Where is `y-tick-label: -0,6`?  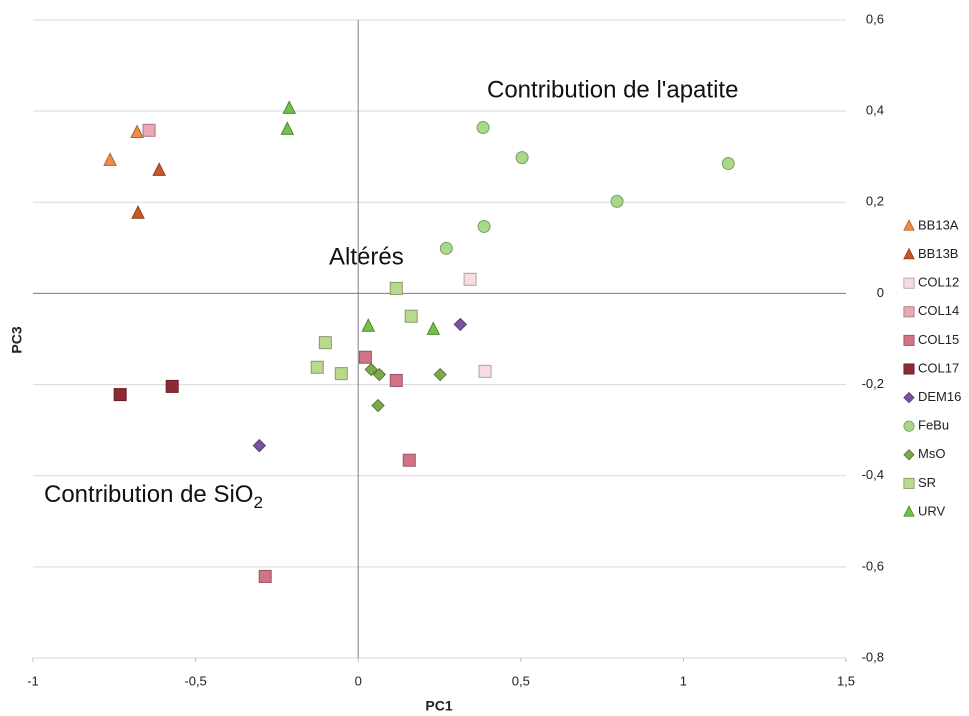
y-tick-label: -0,6 is located at coordinates (873, 565).